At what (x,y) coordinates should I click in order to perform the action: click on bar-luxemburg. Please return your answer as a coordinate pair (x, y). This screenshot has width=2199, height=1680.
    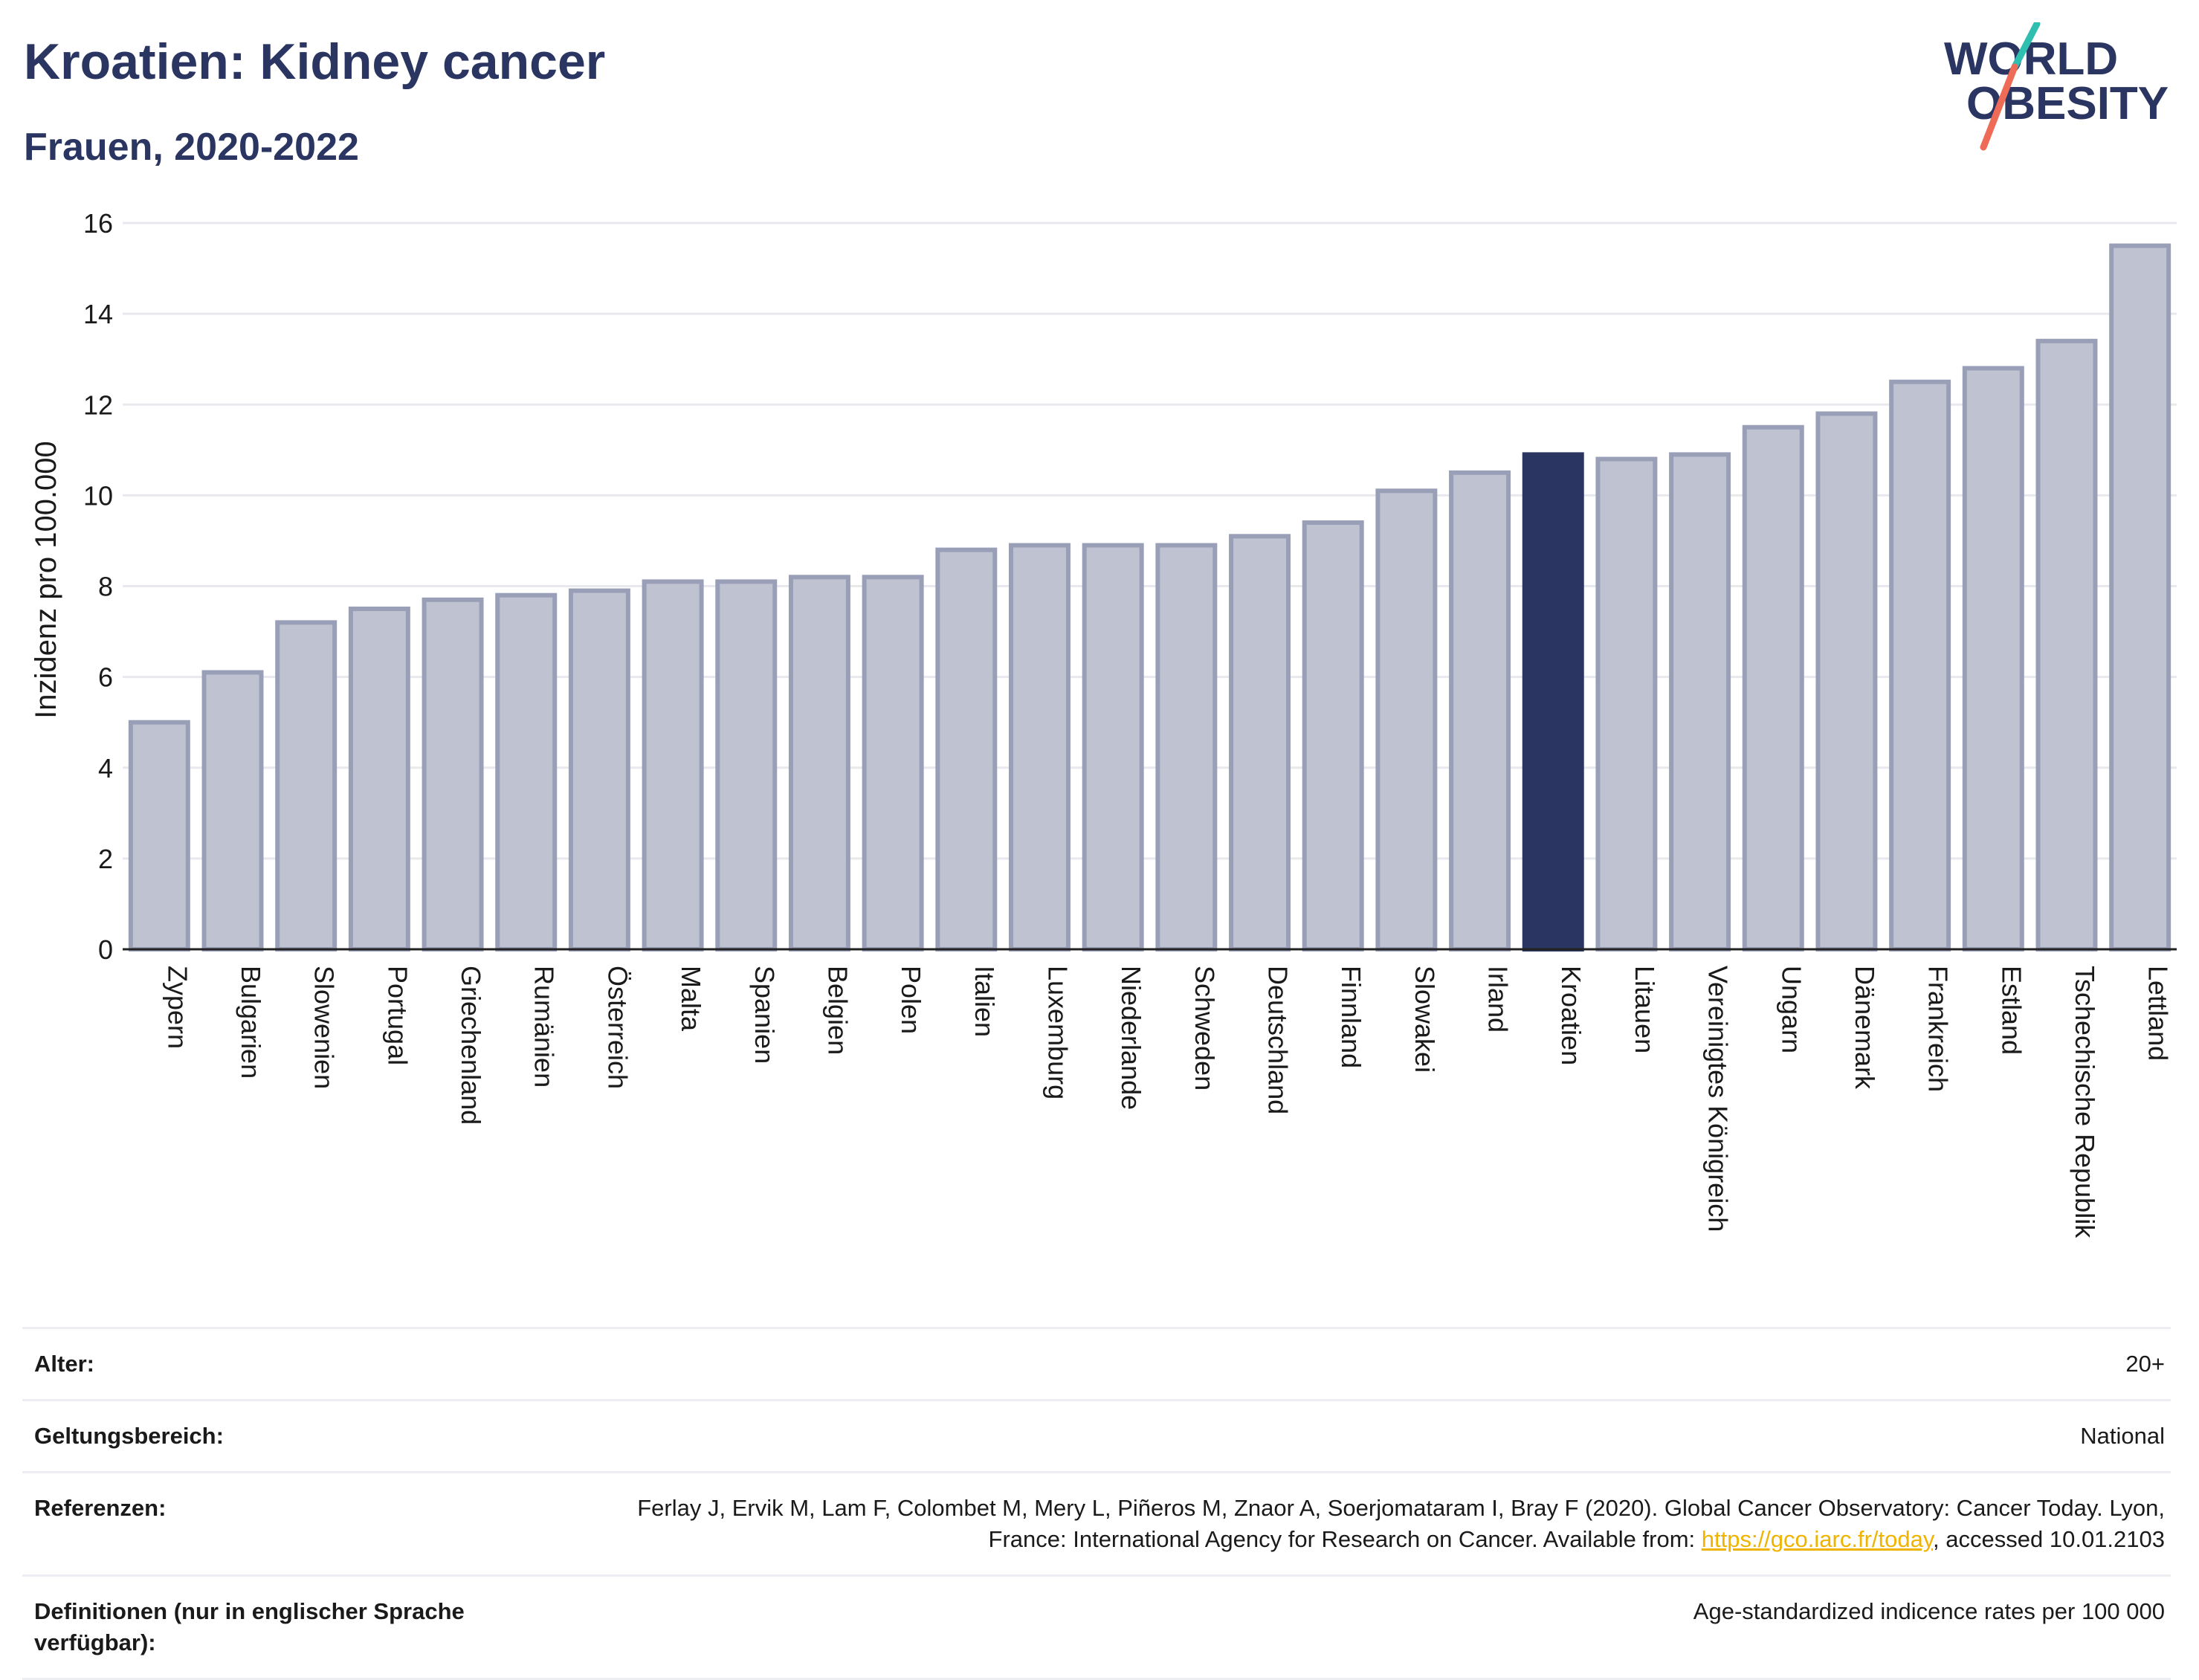
    Looking at the image, I should click on (1039, 748).